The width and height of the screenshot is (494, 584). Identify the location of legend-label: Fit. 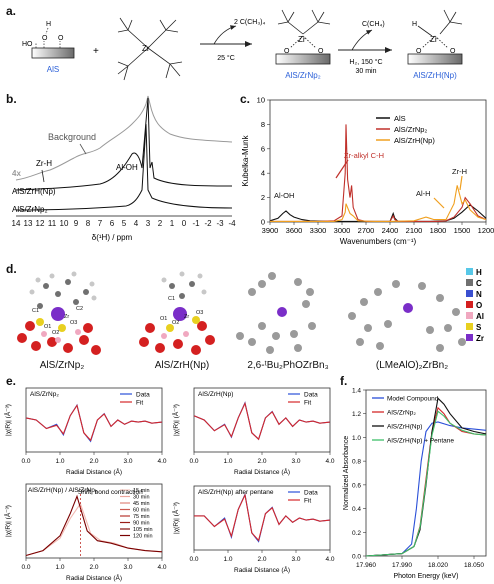
(139, 403).